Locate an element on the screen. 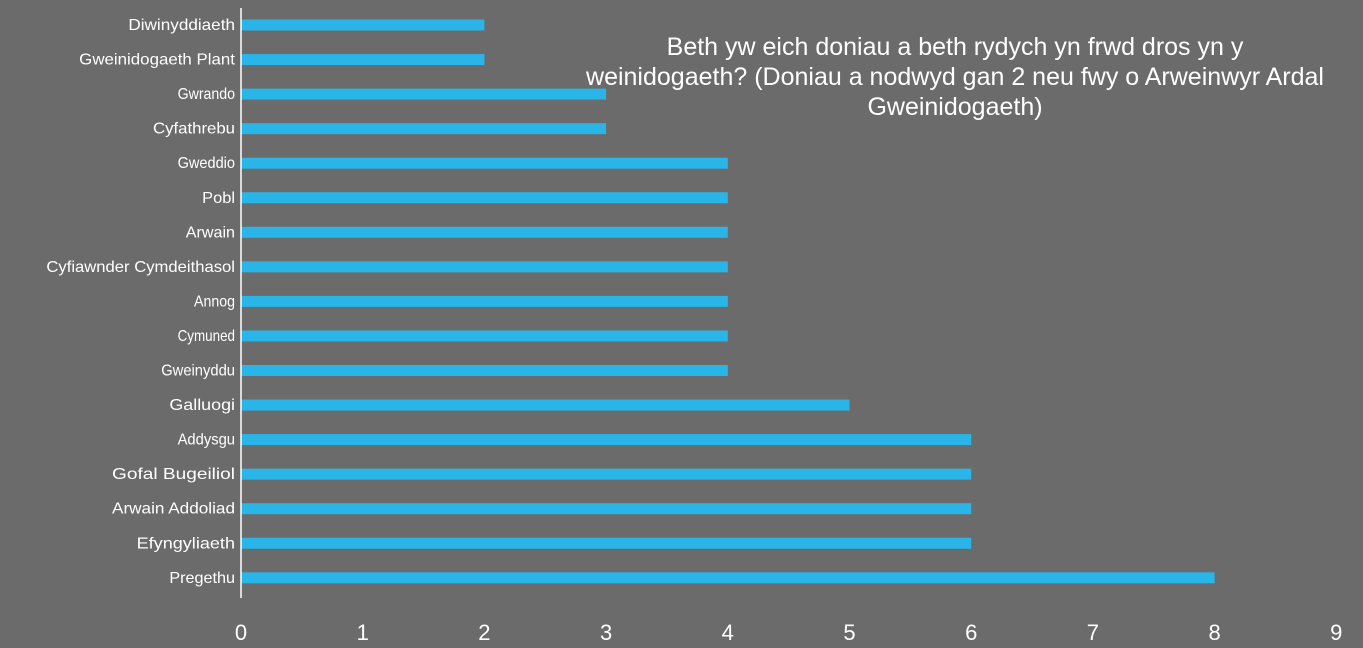  category-label: Efyngyliaeth is located at coordinates (186, 543).